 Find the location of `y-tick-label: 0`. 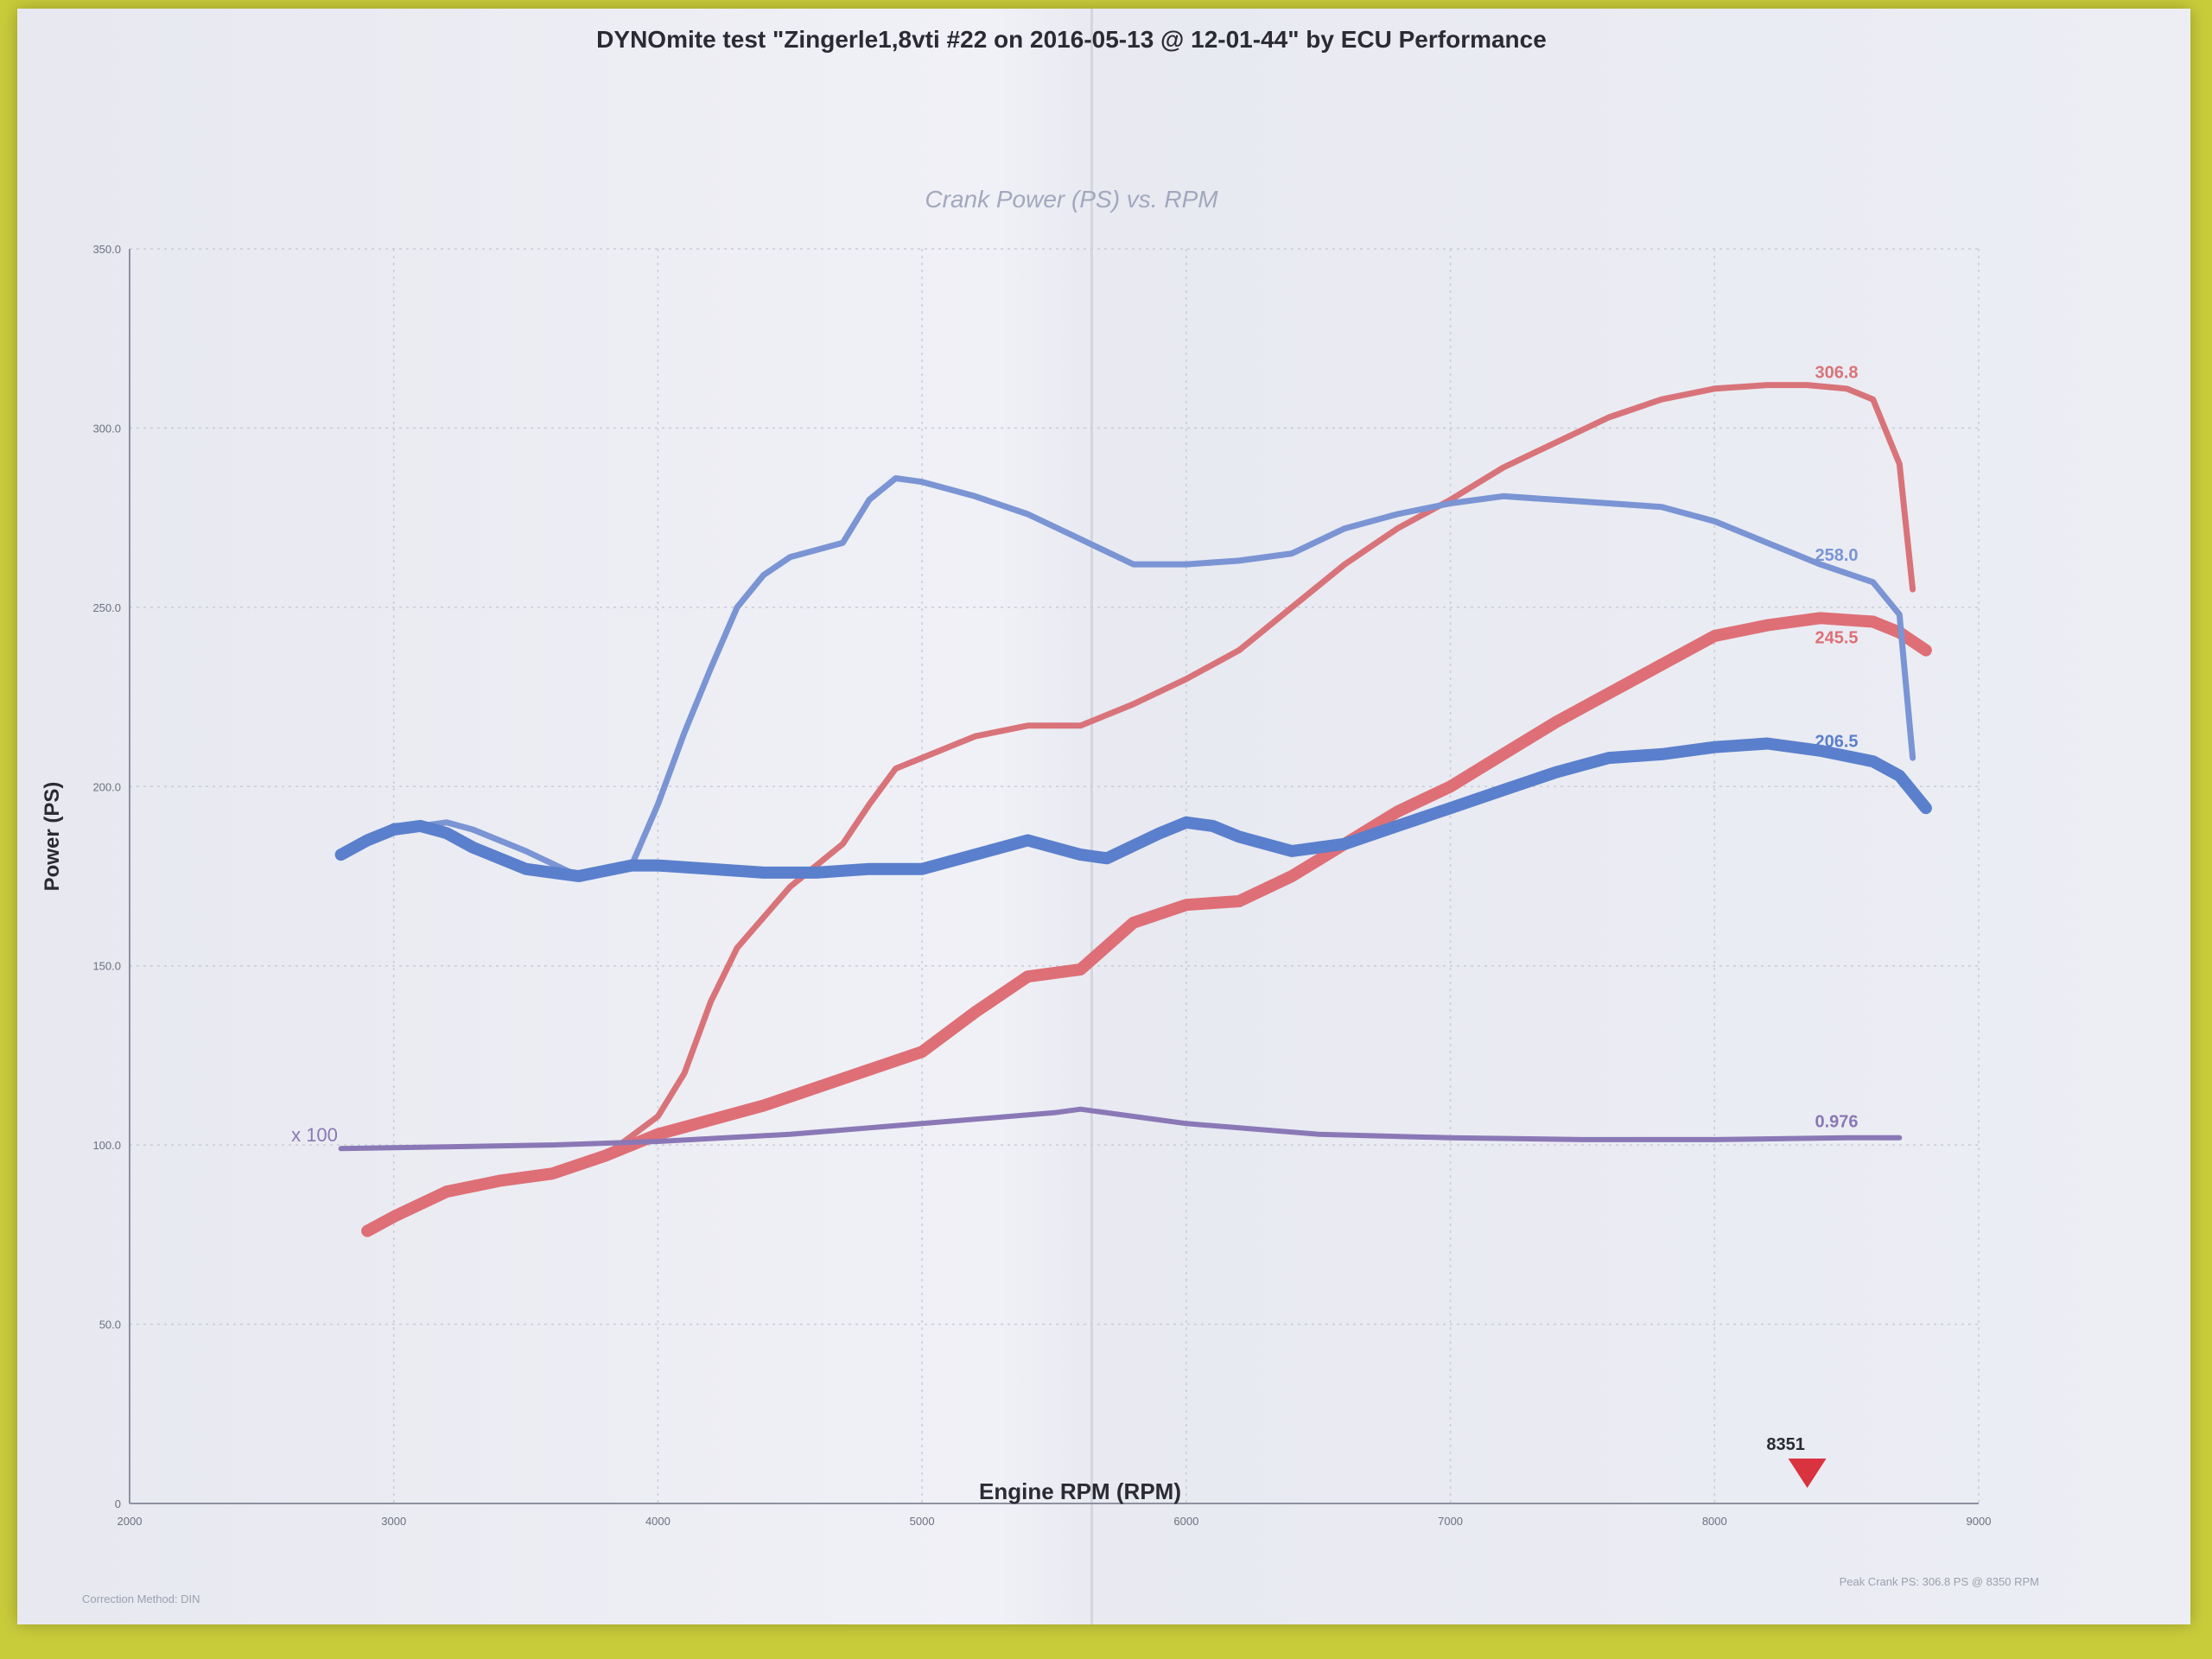

y-tick-label: 0 is located at coordinates (118, 1503).